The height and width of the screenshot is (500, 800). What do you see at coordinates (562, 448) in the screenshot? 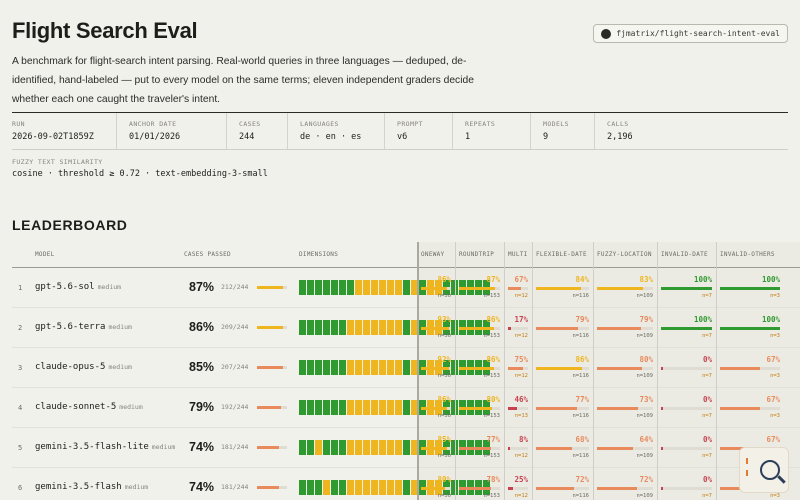
I see `metric-cell: 68% n=116` at bounding box center [562, 448].